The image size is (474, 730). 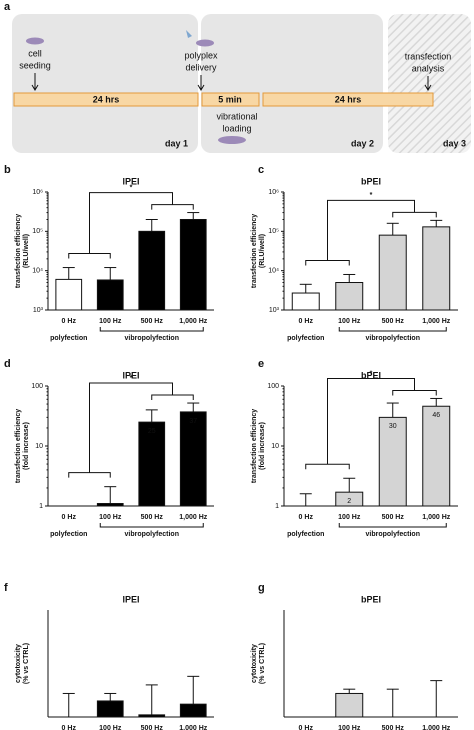 What do you see at coordinates (193, 421) in the screenshot?
I see `value-label: 37` at bounding box center [193, 421].